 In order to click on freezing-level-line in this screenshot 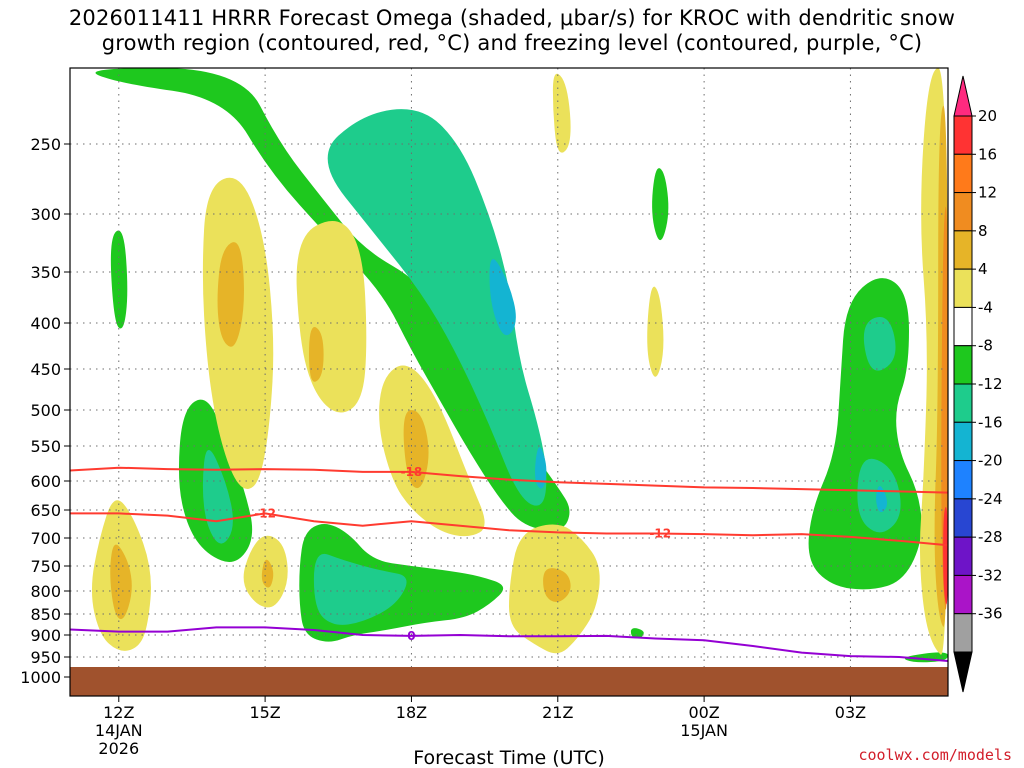, I will do `click(509, 644)`.